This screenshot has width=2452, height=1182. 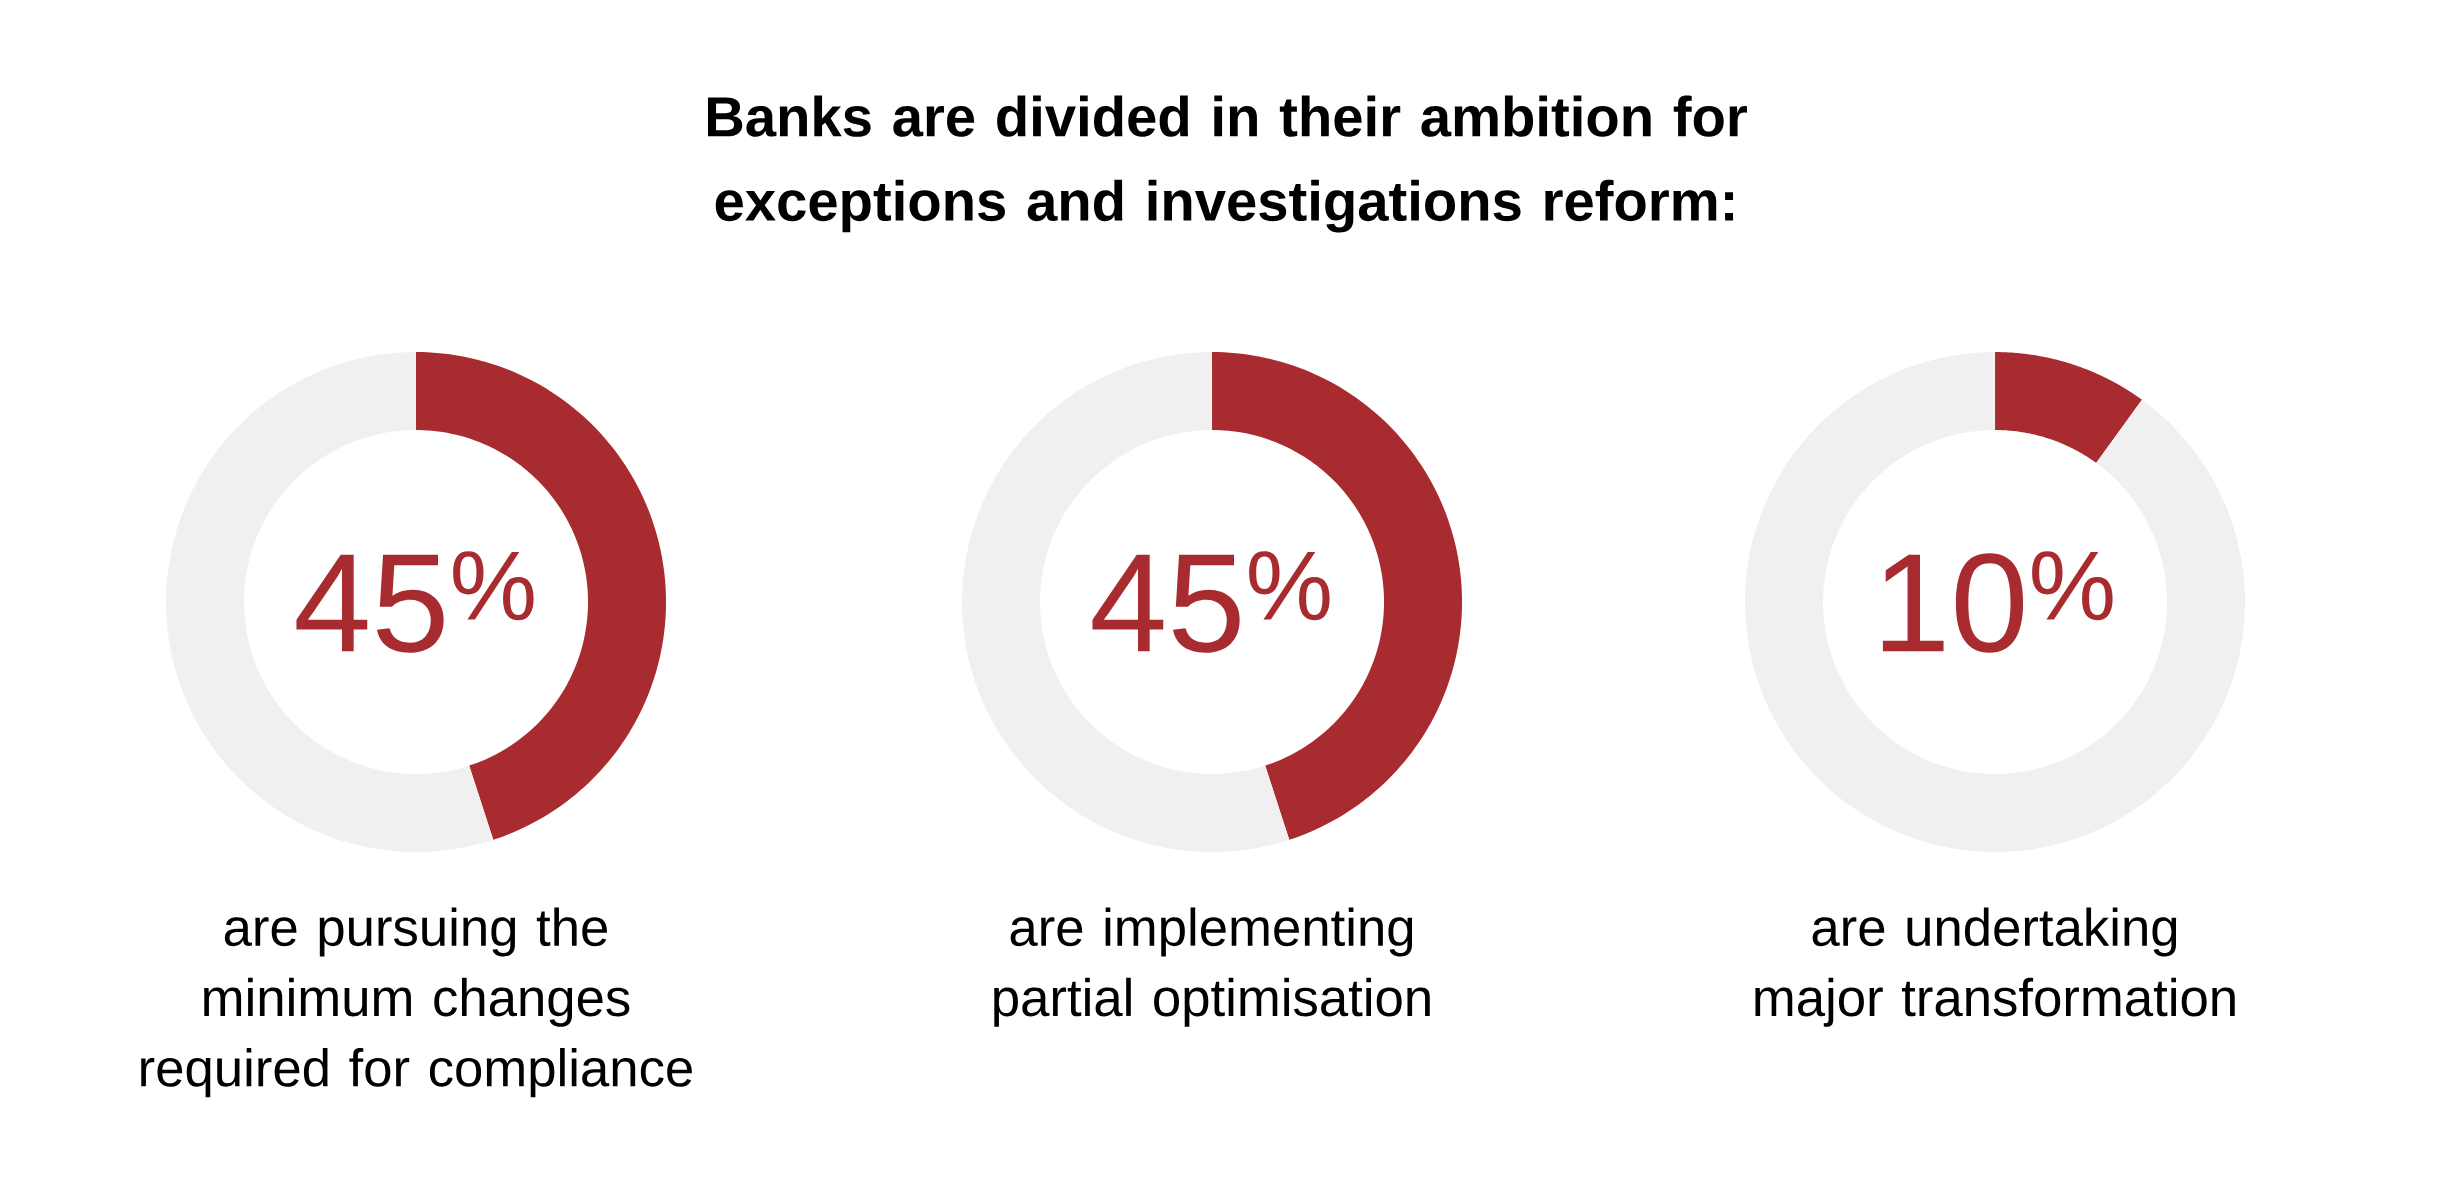 I want to click on text: are undertaking major transformation, so click(x=1995, y=967).